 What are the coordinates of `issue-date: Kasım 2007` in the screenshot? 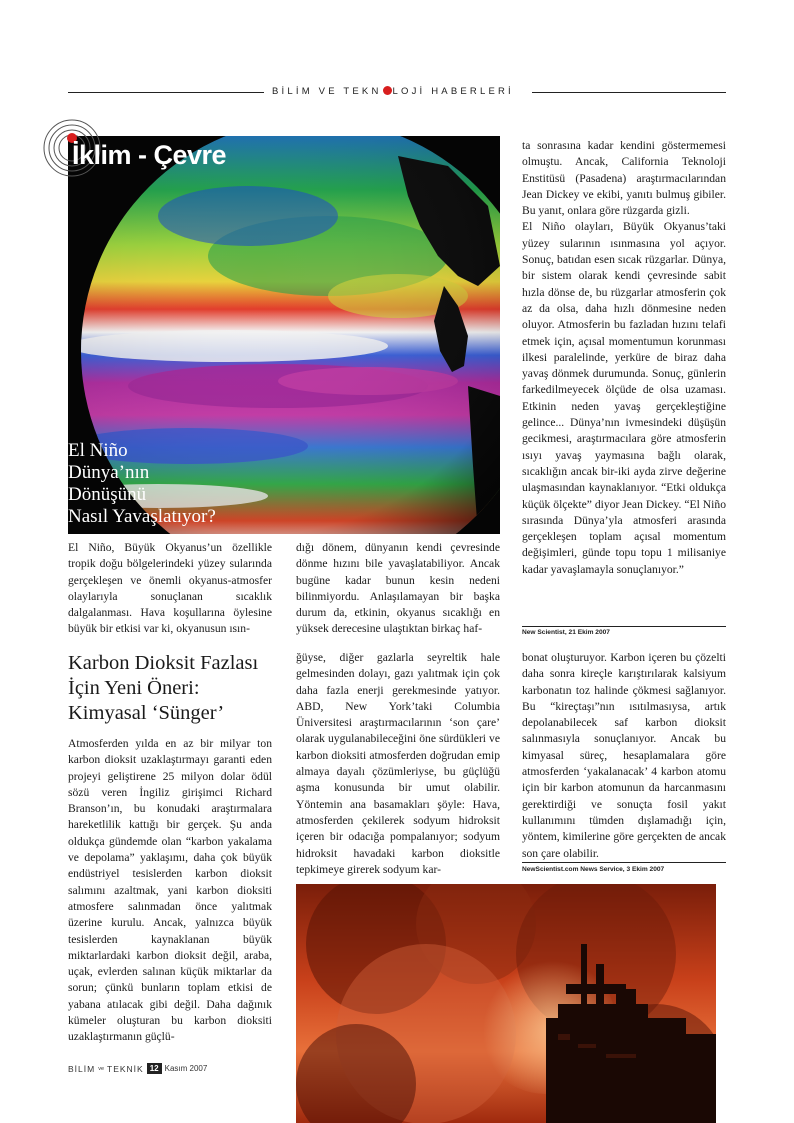 It's located at (186, 1068).